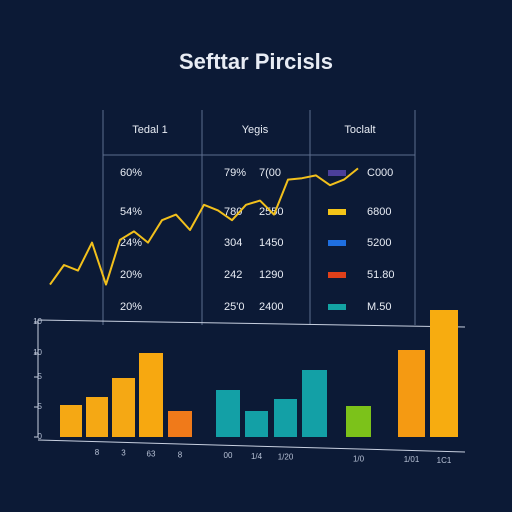 Image resolution: width=512 pixels, height=512 pixels. What do you see at coordinates (379, 307) in the screenshot?
I see `cell: M.50` at bounding box center [379, 307].